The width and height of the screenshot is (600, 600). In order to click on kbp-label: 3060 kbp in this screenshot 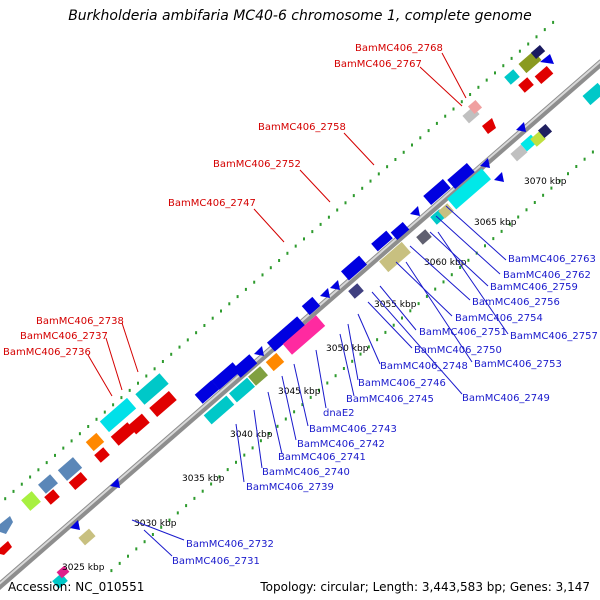, I will do `click(445, 263)`.